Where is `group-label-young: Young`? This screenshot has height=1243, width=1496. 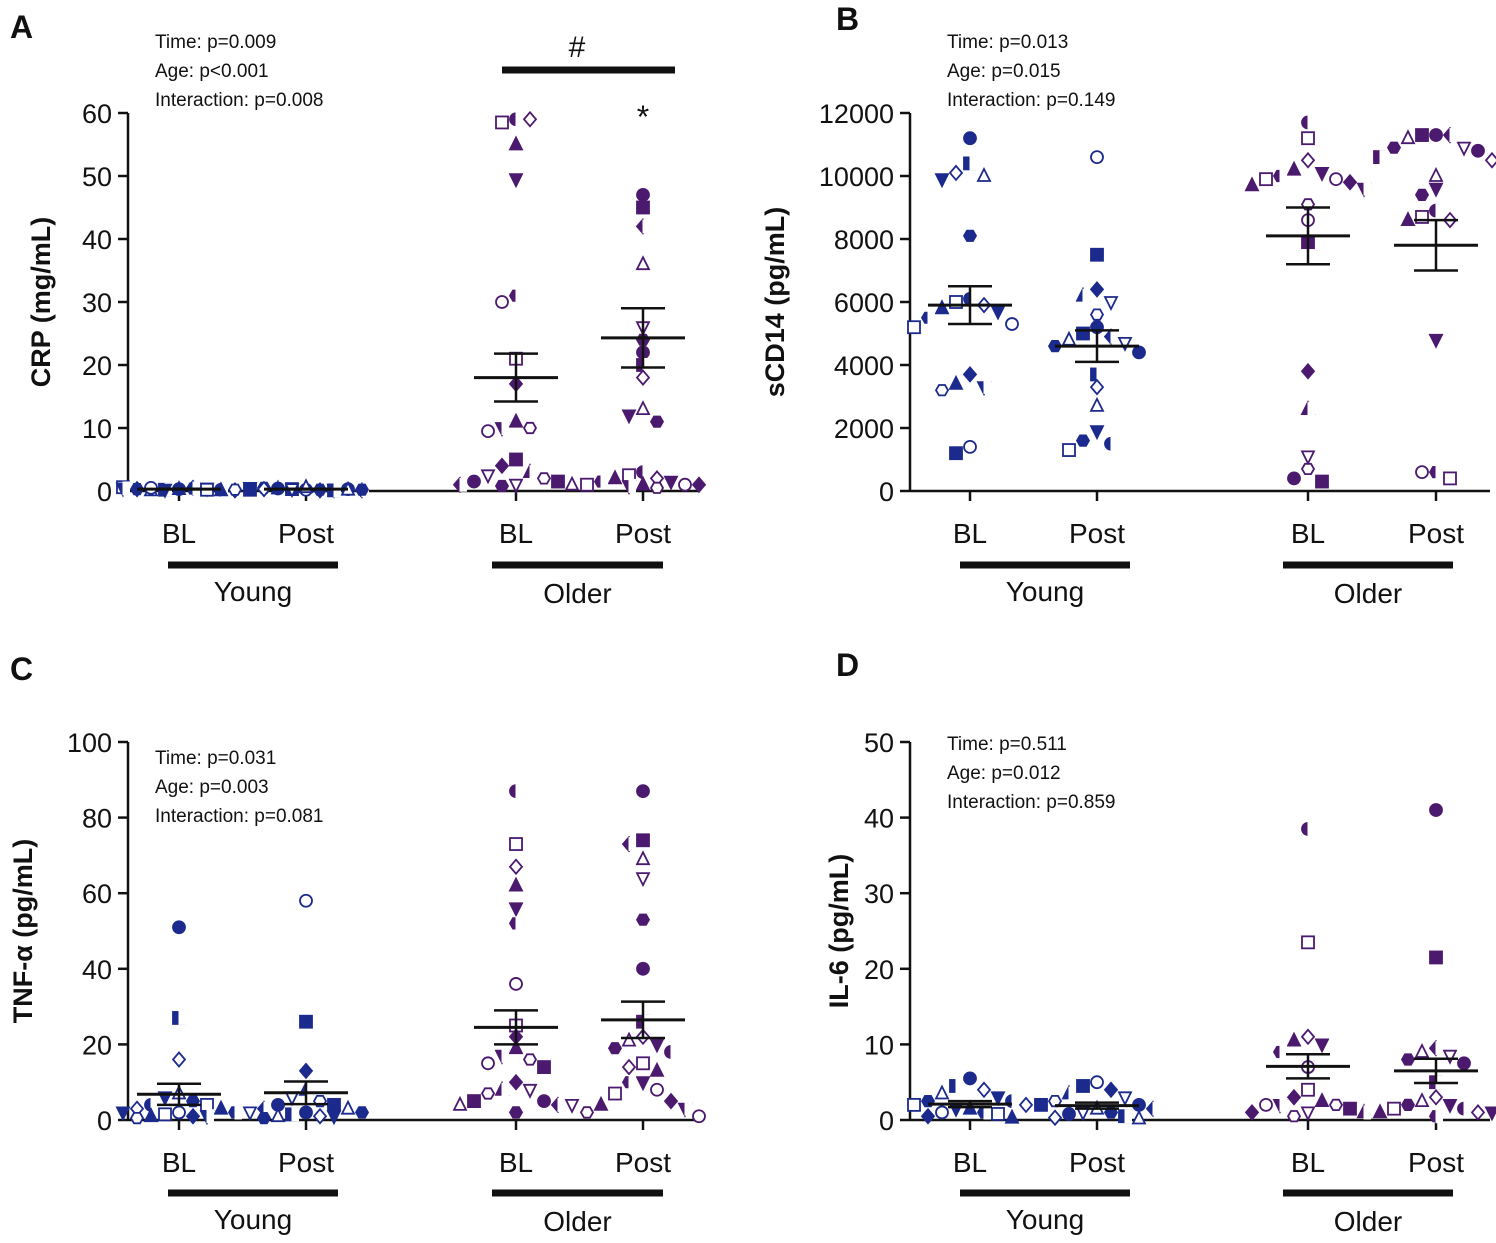 group-label-young: Young is located at coordinates (253, 1219).